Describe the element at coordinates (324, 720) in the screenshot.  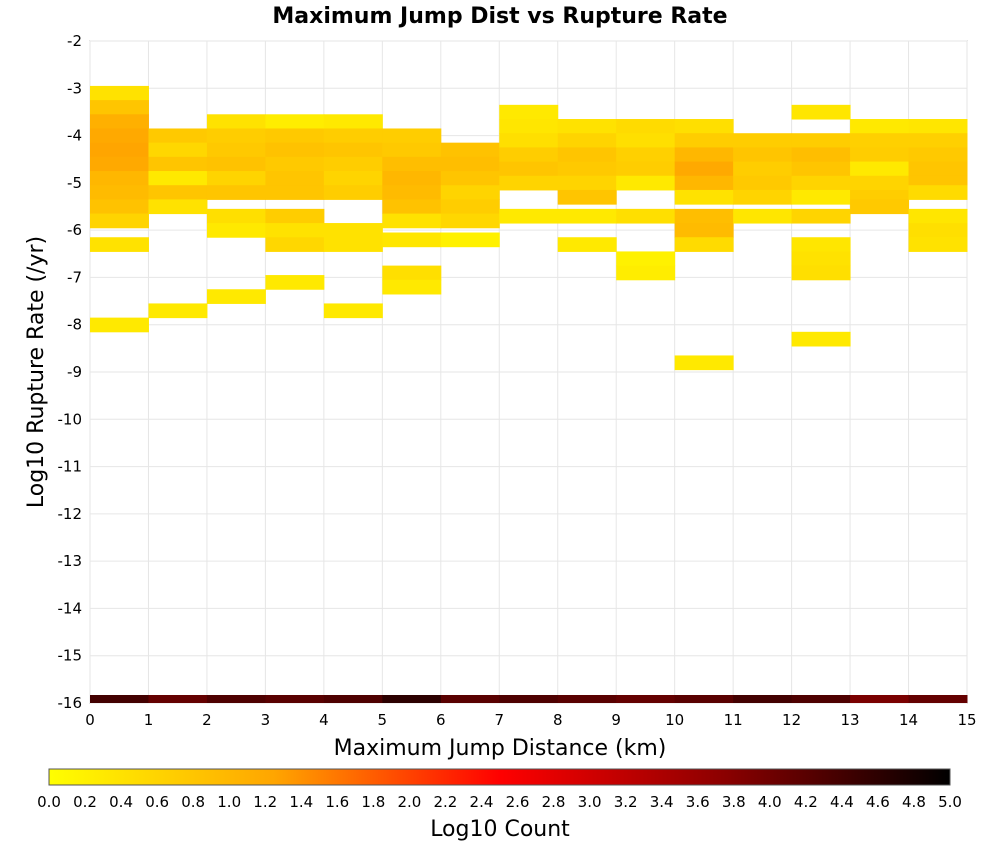
I see `x-tick-label: 4` at that location.